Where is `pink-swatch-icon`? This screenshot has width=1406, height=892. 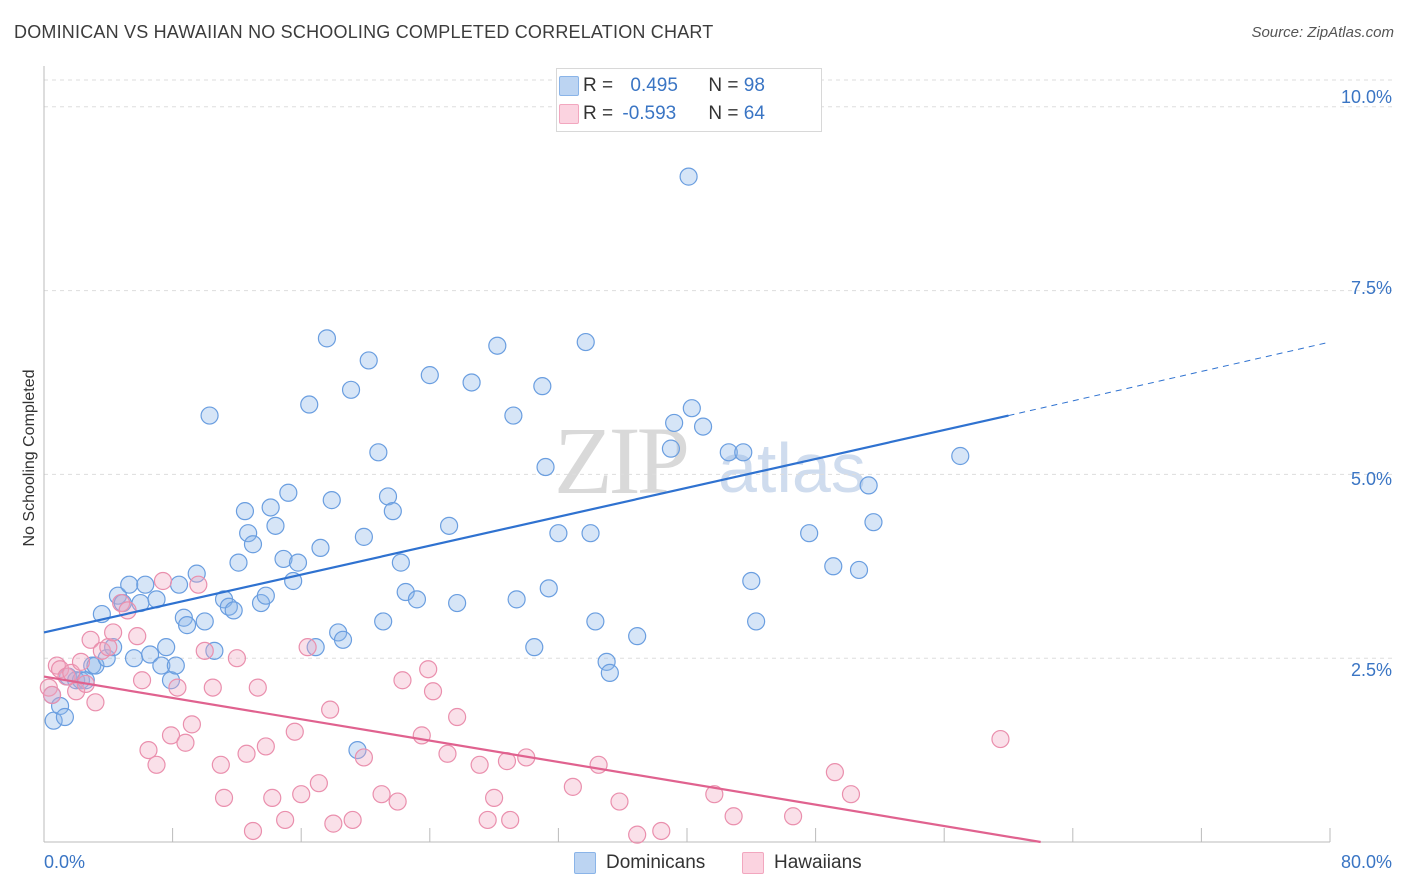 pink-swatch-icon is located at coordinates (569, 114).